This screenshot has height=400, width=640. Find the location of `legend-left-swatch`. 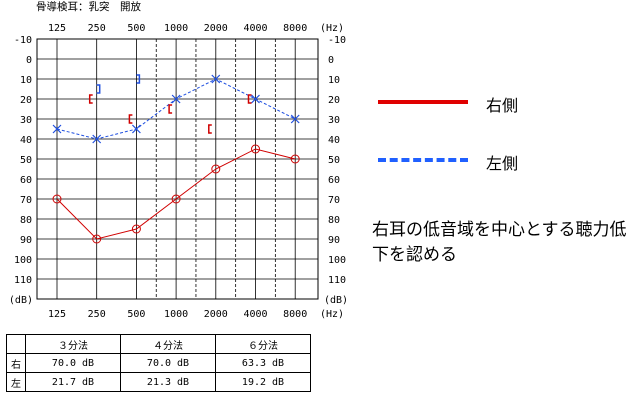

legend-left-swatch is located at coordinates (423, 160).